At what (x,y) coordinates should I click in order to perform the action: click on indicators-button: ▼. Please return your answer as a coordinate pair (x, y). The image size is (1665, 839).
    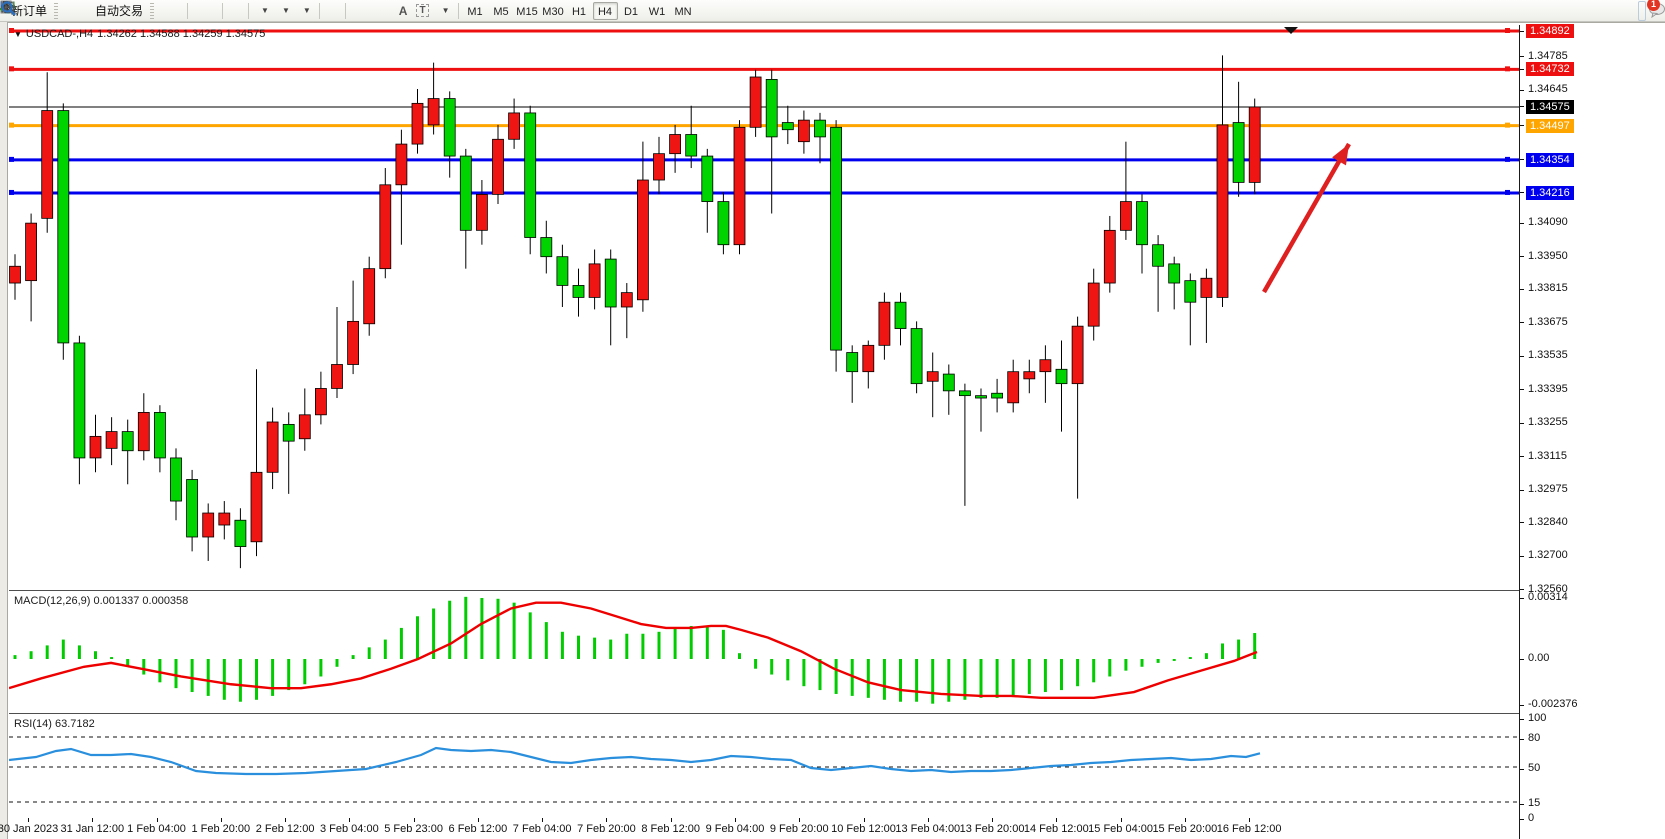
    Looking at the image, I should click on (137, 11).